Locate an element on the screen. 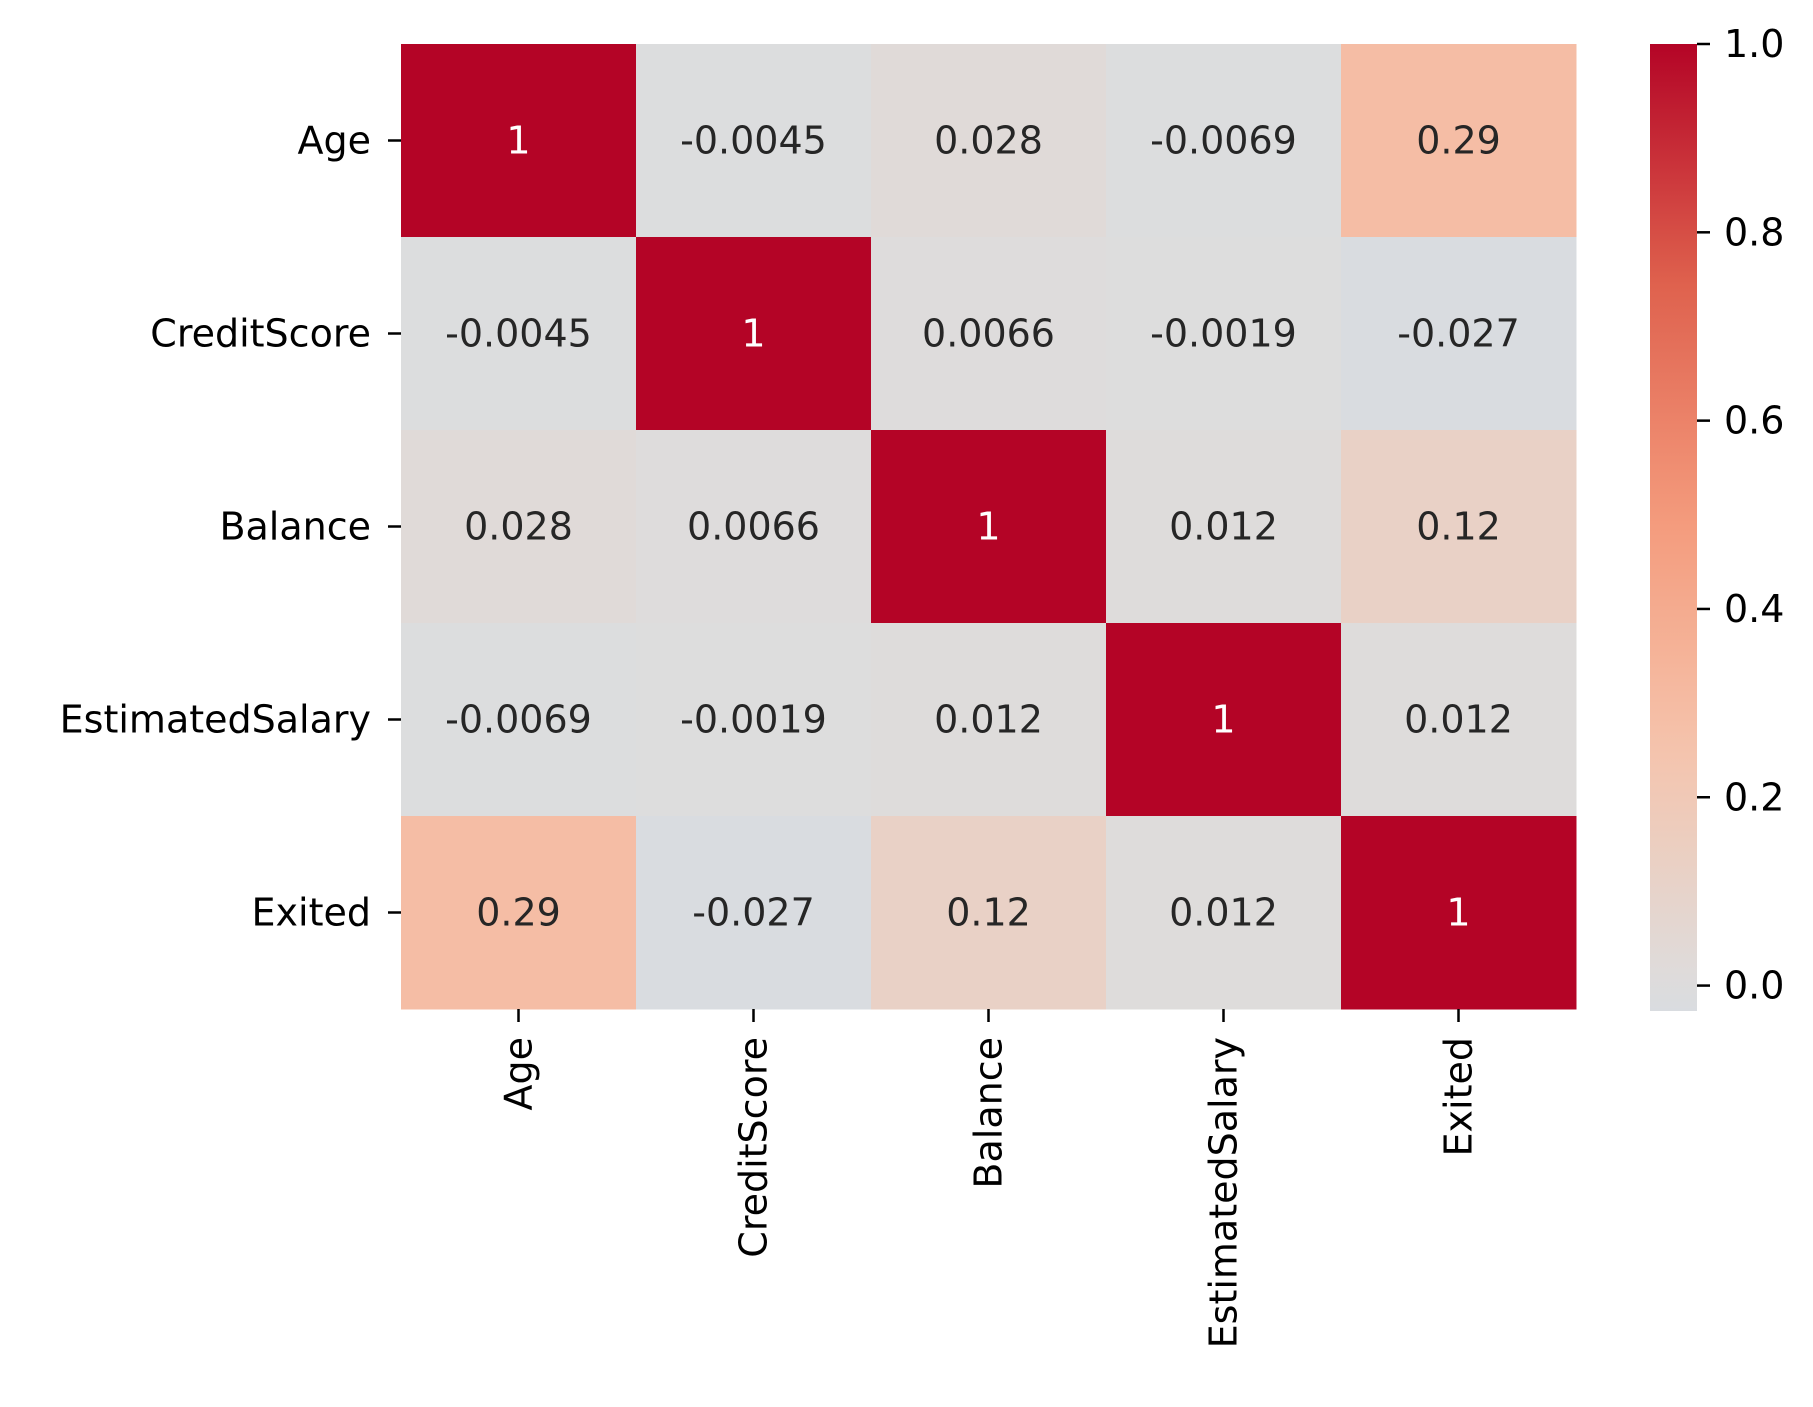  x-tick-label: Age is located at coordinates (519, 1074).